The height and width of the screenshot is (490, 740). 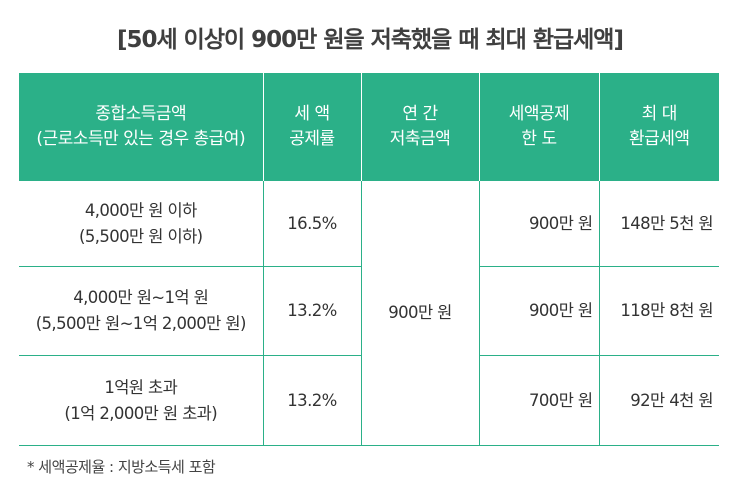 What do you see at coordinates (538, 400) in the screenshot?
I see `limit-cell: 700만 원` at bounding box center [538, 400].